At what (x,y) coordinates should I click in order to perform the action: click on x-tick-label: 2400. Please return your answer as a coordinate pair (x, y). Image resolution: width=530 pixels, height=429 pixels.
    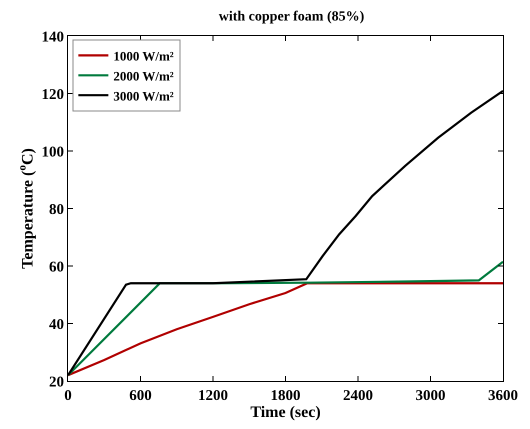
    Looking at the image, I should click on (358, 396).